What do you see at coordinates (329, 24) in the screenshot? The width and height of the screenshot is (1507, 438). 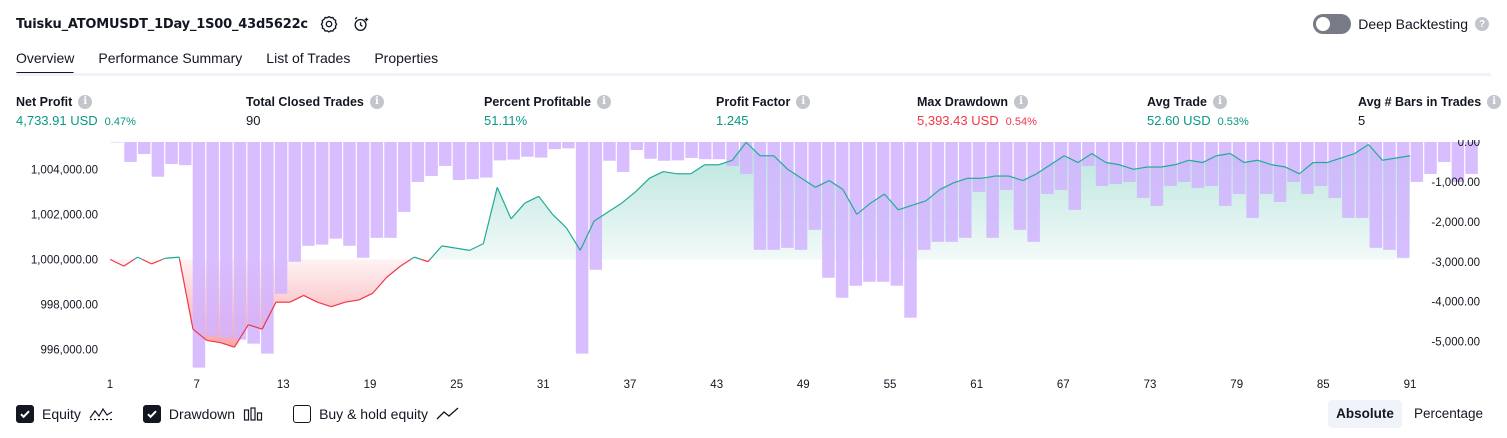 I see `settings-icon` at bounding box center [329, 24].